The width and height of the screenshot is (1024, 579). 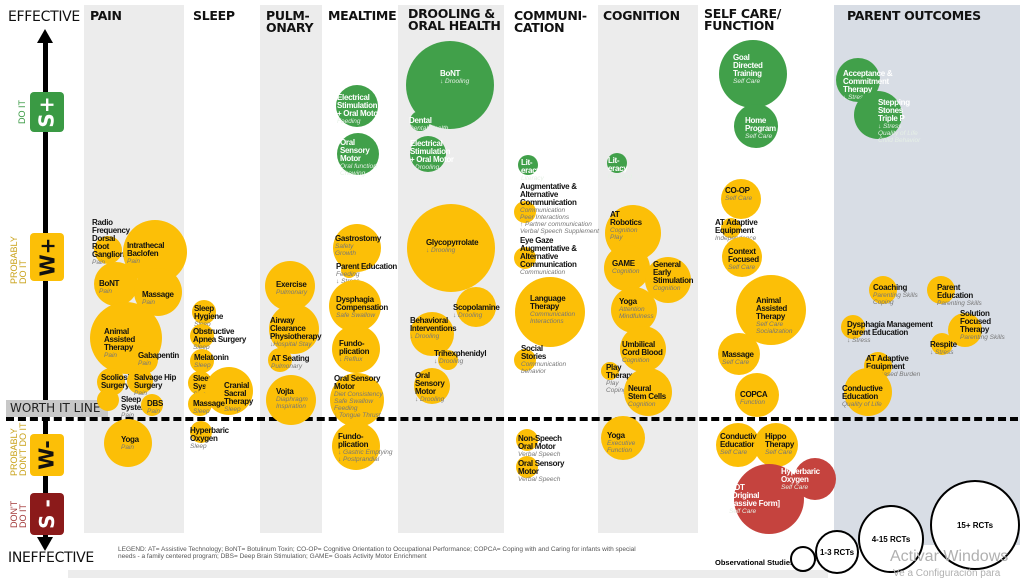 I want to click on worth-it-dashed-line, so click(x=512, y=419).